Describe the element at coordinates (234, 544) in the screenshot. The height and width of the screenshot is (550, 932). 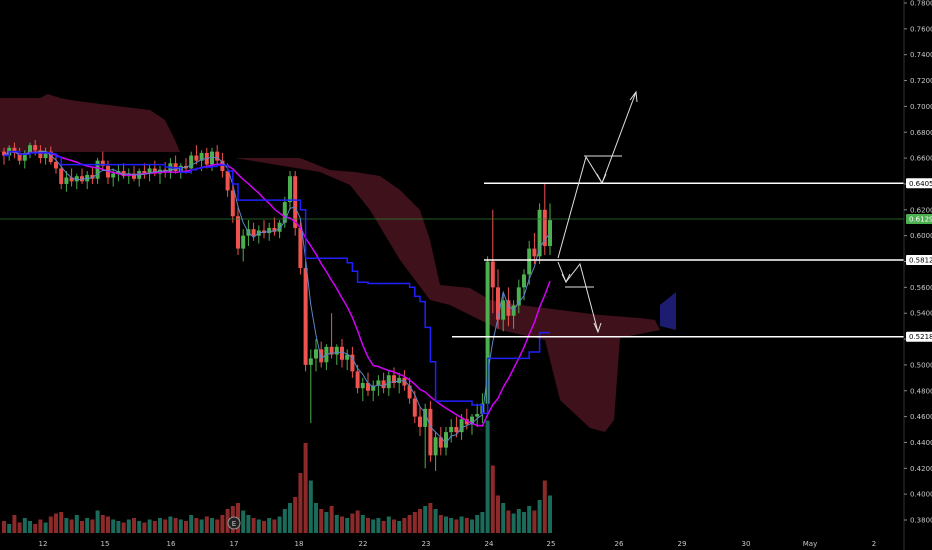
I see `x-tick-label: 17` at that location.